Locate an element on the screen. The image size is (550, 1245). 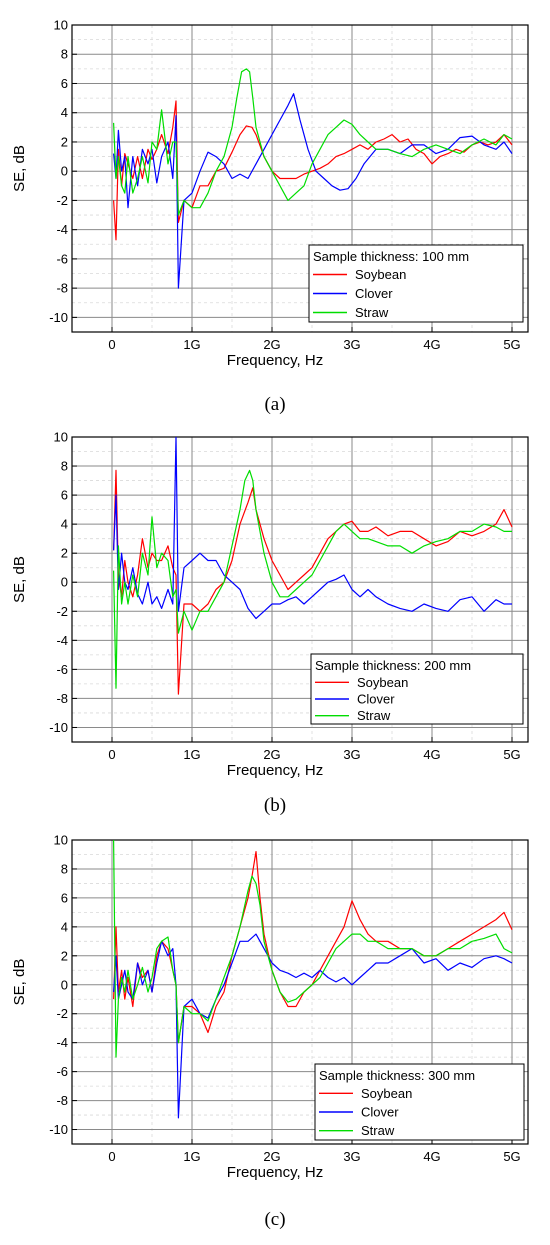
series-group is located at coordinates (313, 178).